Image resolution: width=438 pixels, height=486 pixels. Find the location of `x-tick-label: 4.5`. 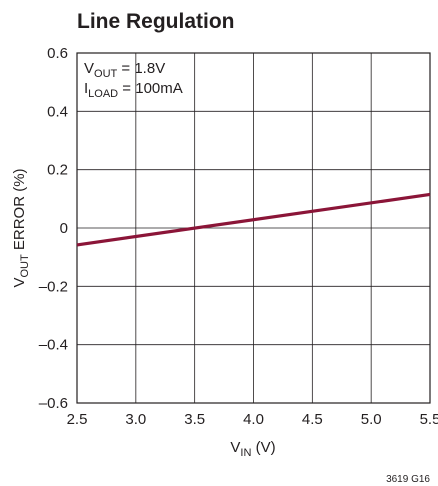

x-tick-label: 4.5 is located at coordinates (312, 419).